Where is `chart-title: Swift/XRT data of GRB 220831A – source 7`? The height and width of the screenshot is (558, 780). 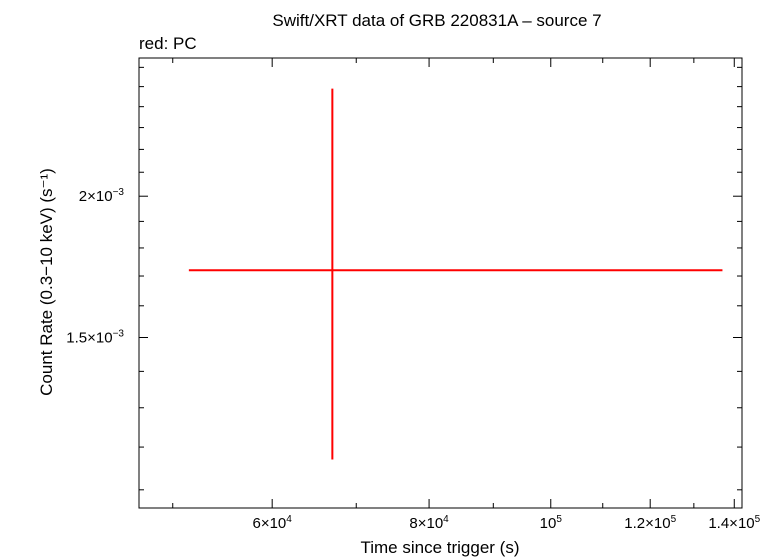 chart-title: Swift/XRT data of GRB 220831A – source 7 is located at coordinates (436, 20).